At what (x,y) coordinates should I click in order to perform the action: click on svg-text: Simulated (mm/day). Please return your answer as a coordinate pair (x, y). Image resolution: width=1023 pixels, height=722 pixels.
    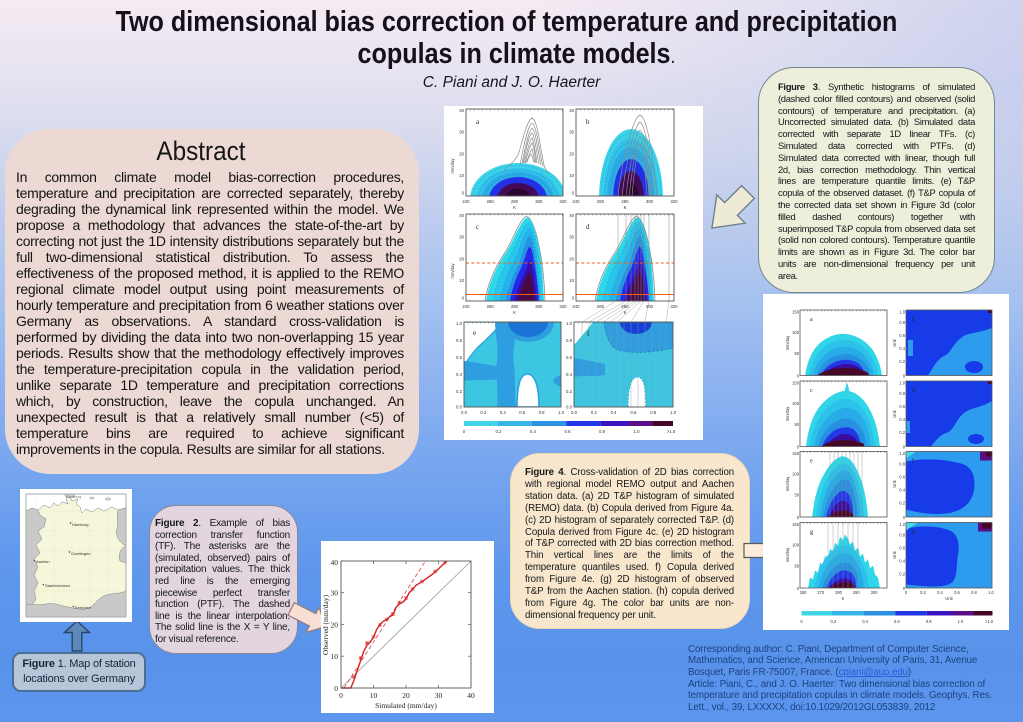
    Looking at the image, I should click on (406, 705).